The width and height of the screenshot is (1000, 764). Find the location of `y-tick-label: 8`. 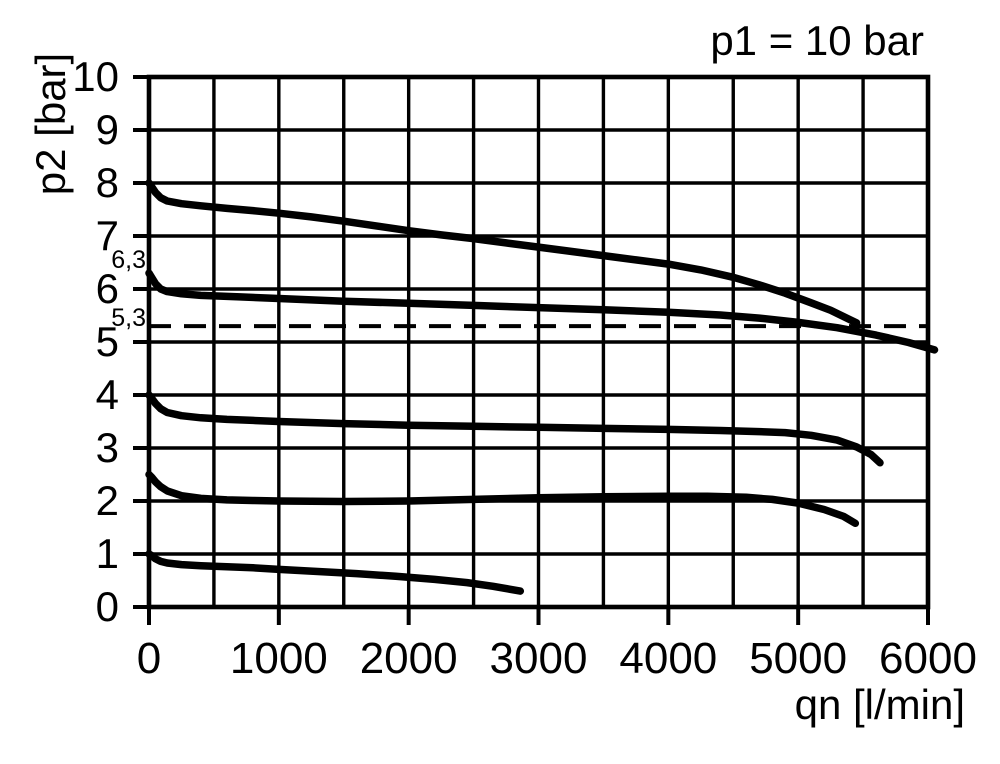

y-tick-label: 8 is located at coordinates (107, 182).